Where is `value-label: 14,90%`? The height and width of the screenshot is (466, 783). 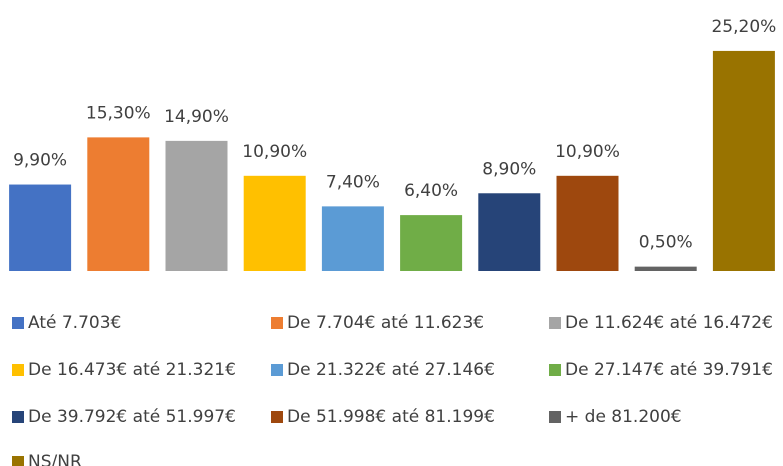 value-label: 14,90% is located at coordinates (196, 117).